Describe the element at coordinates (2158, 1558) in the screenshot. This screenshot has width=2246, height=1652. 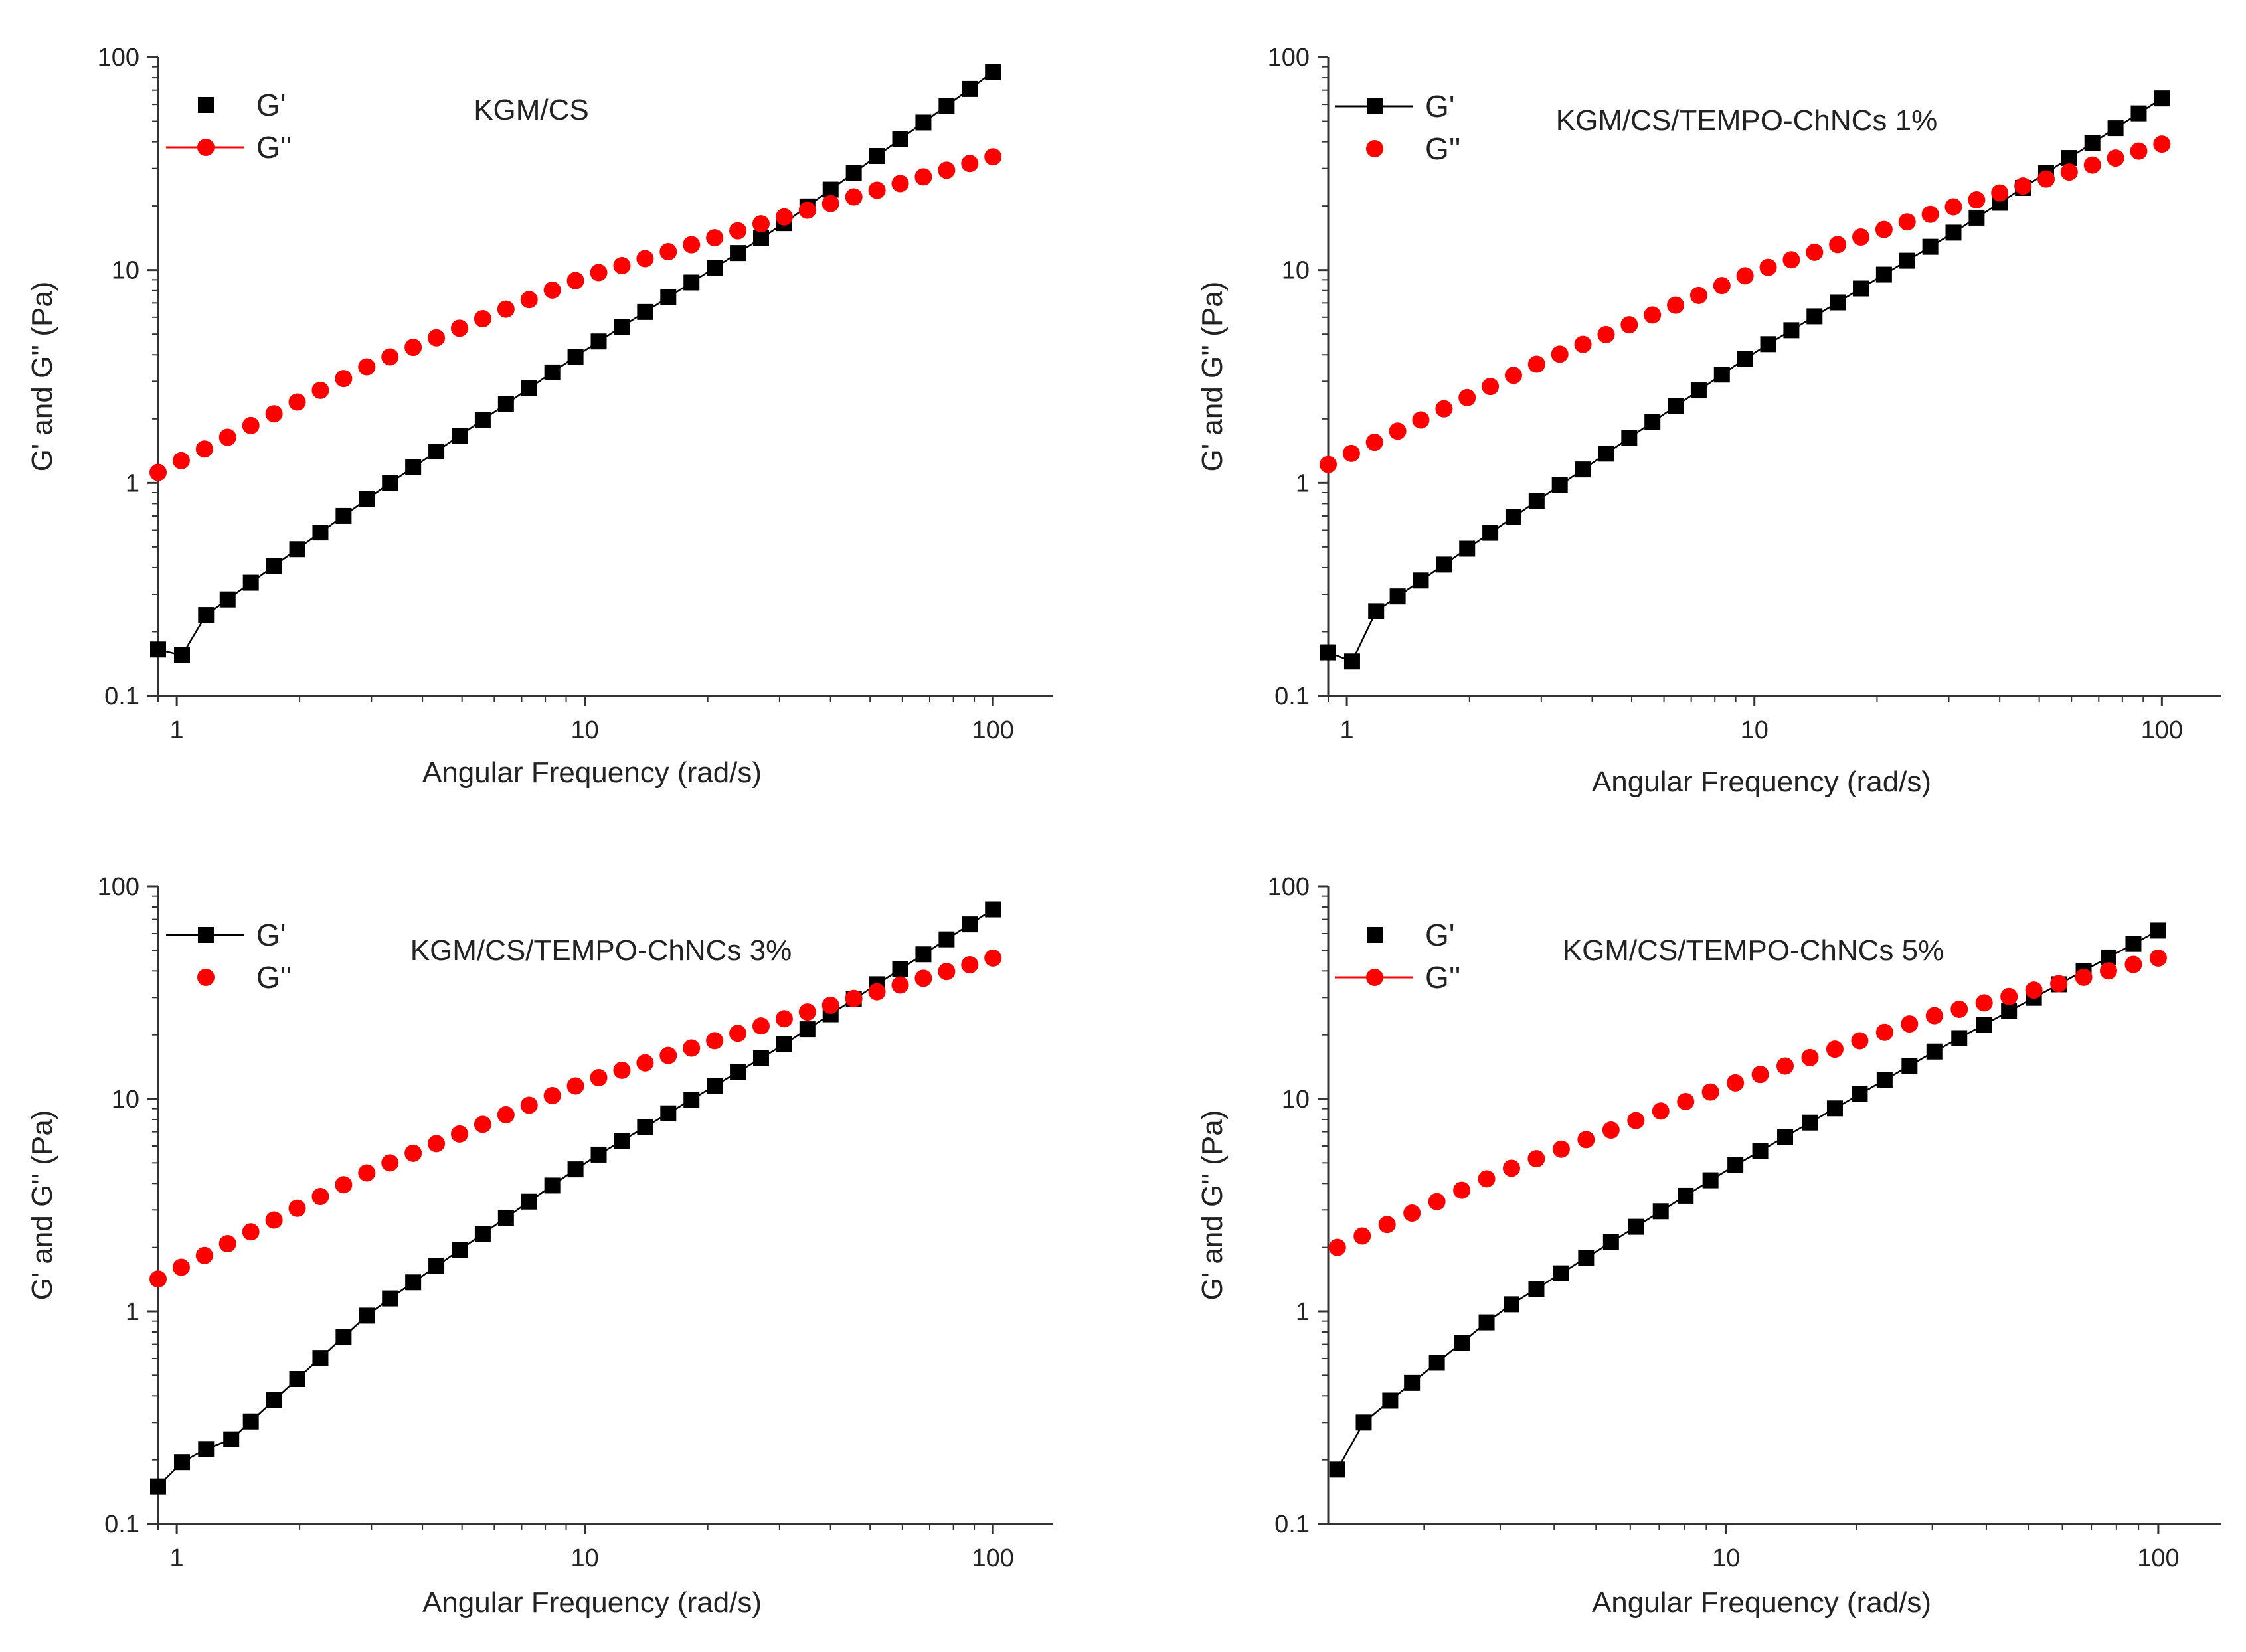
I see `x-tick-label: 100` at that location.